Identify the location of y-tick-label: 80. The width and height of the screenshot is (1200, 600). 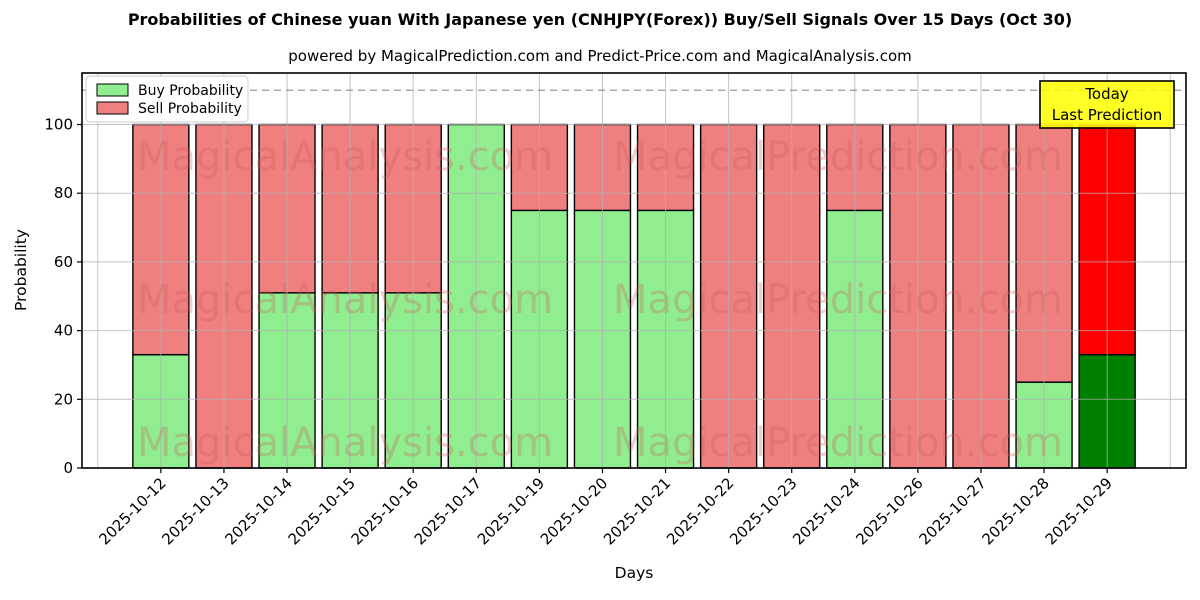
(63, 193).